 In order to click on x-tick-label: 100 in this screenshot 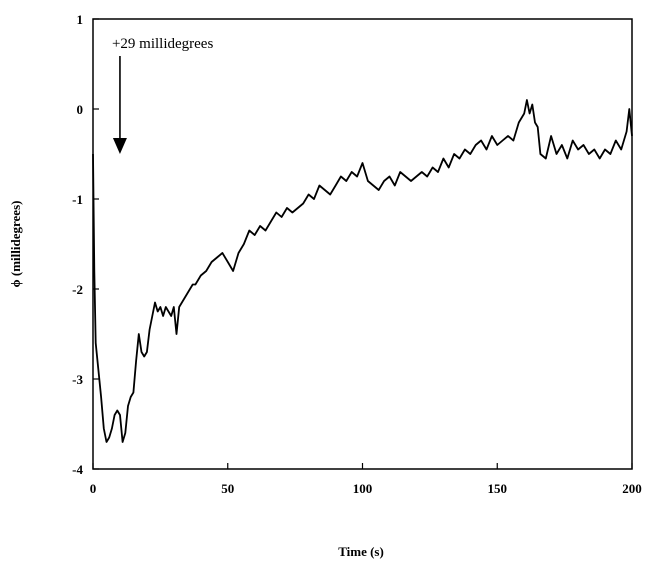, I will do `click(363, 488)`.